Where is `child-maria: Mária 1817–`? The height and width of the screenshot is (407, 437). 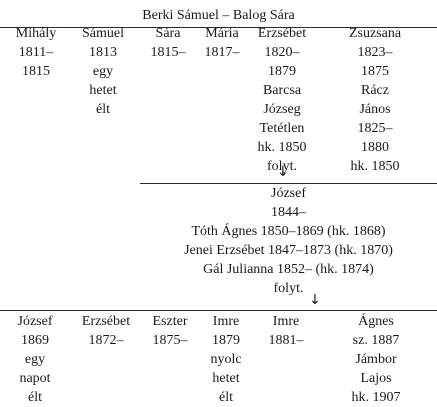
child-maria: Mária 1817– is located at coordinates (222, 43).